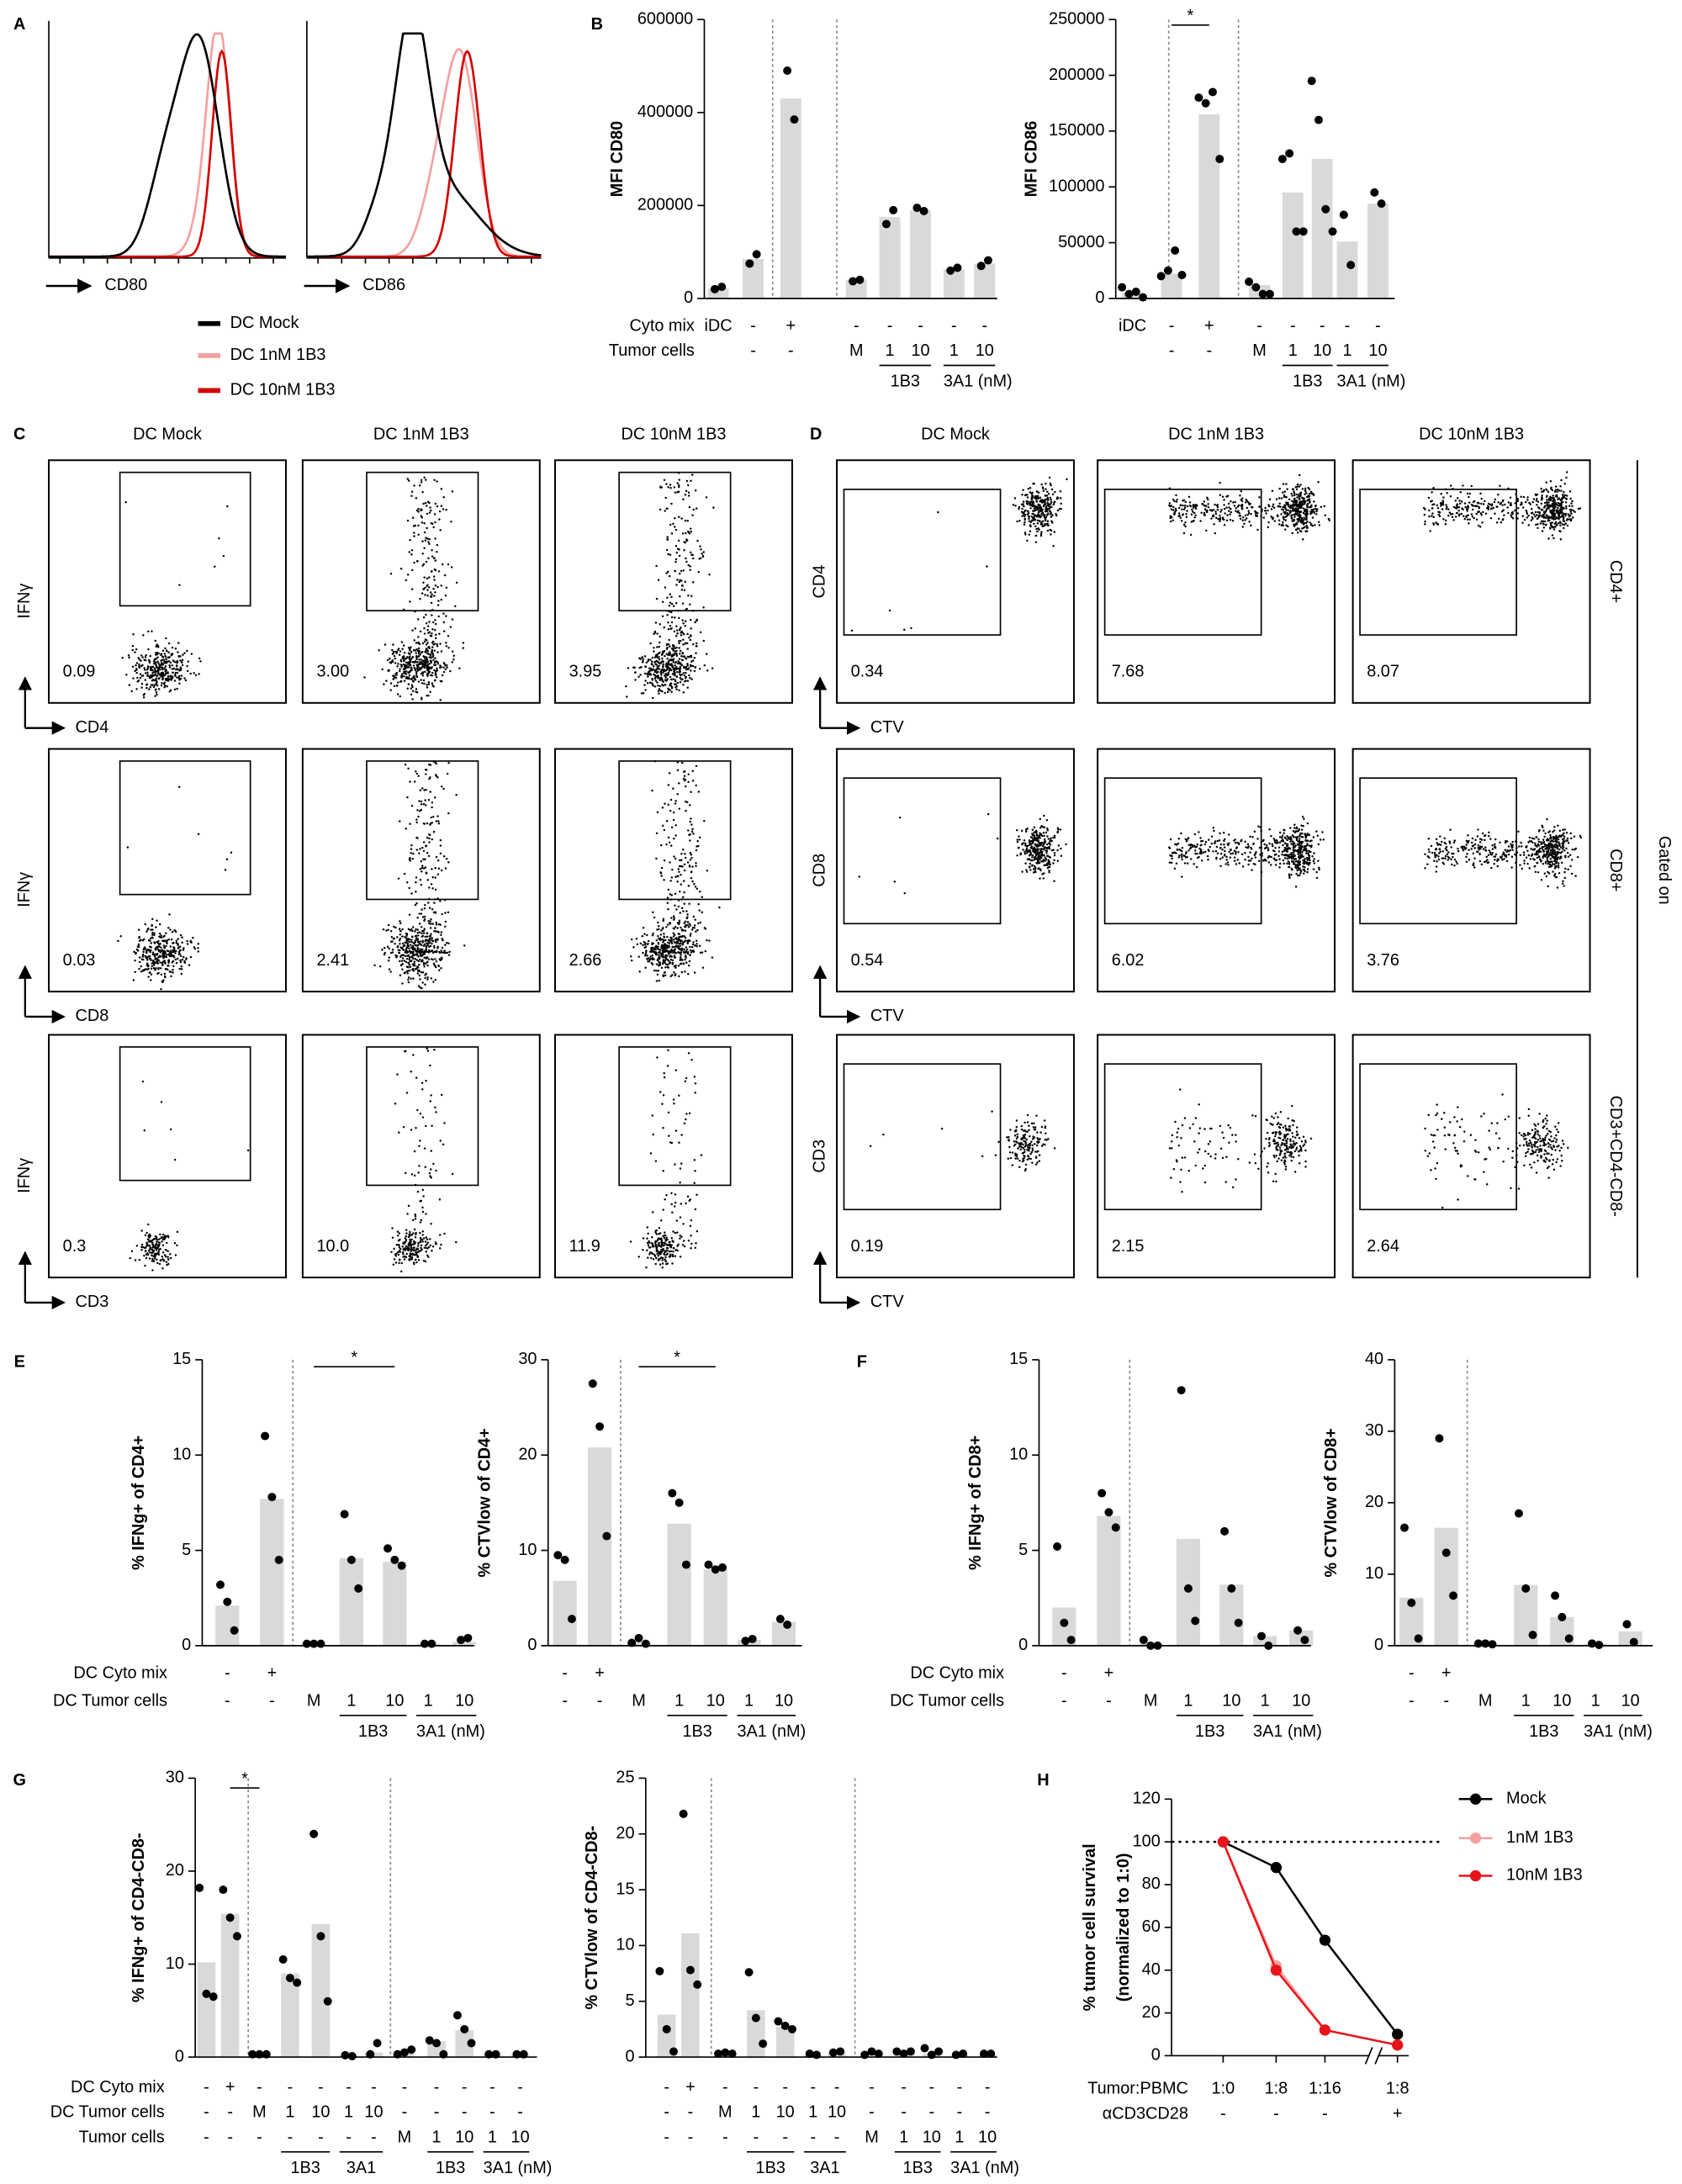  What do you see at coordinates (674, 435) in the screenshot?
I see `column-title: DC 10nM 1B3` at bounding box center [674, 435].